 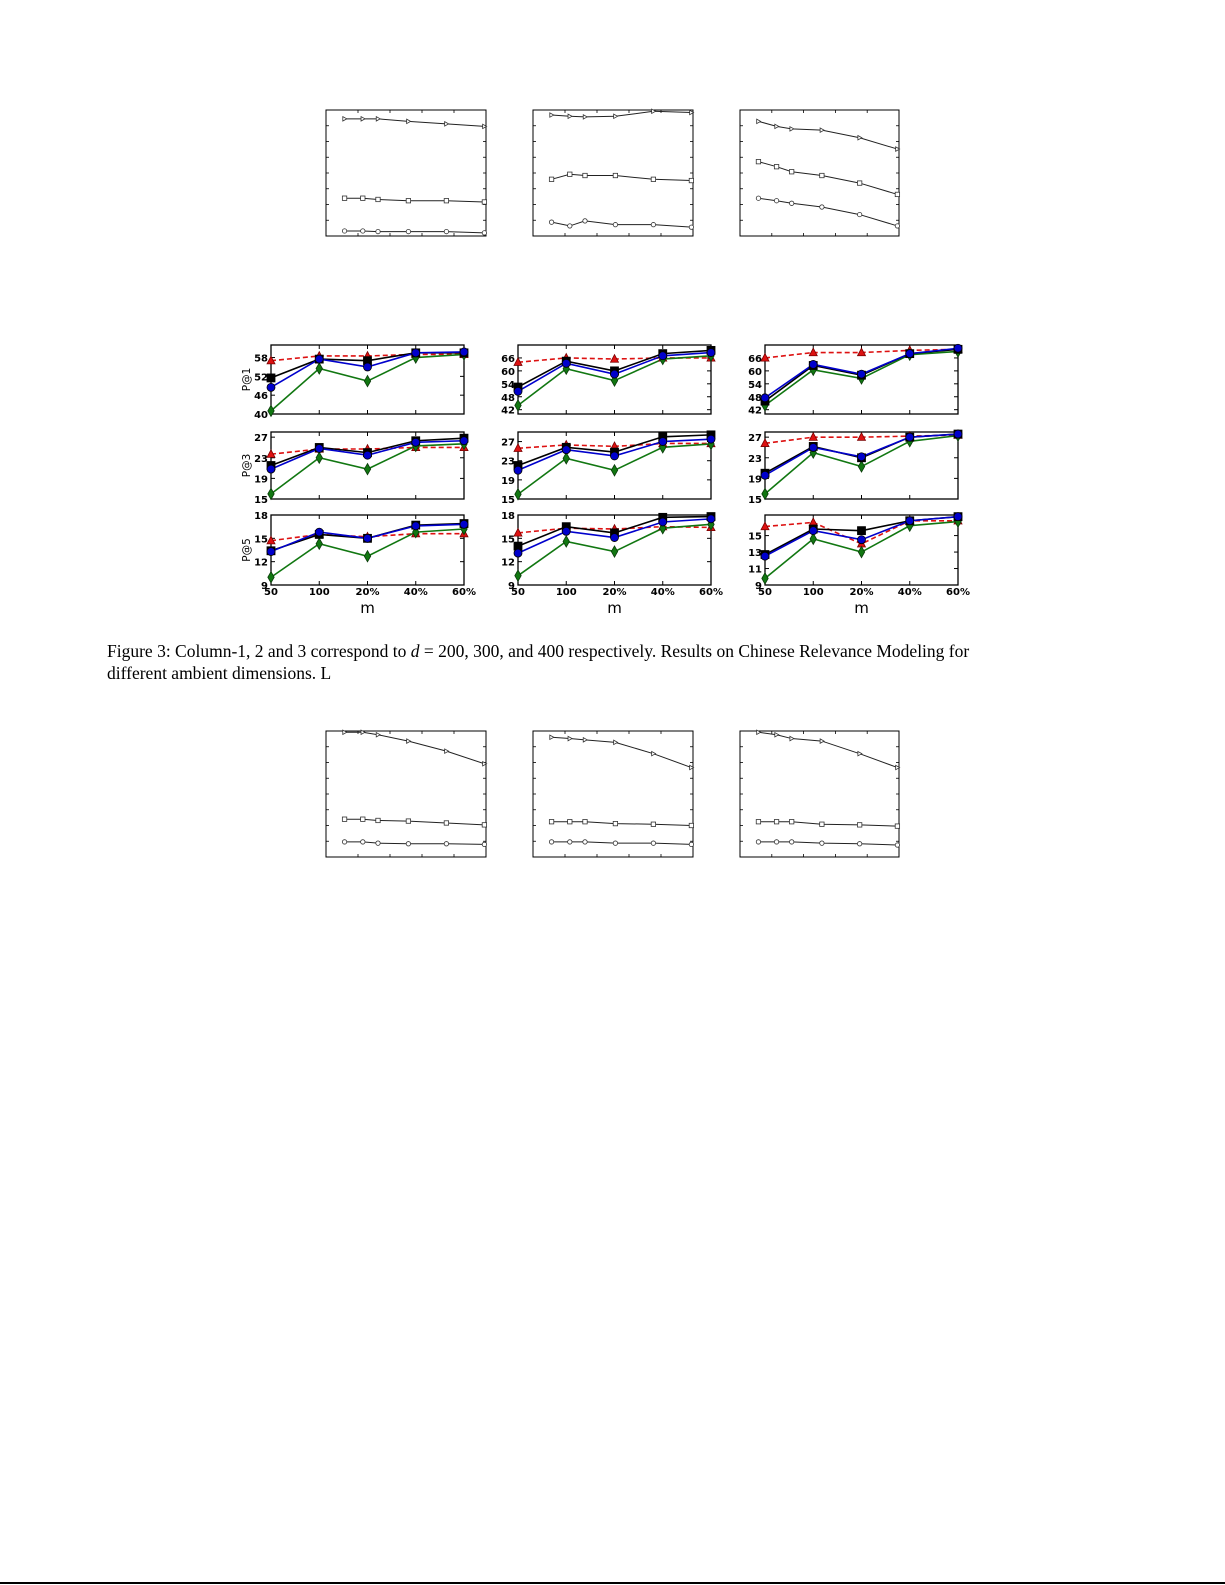 I want to click on y-tick-label: 27, so click(x=508, y=443).